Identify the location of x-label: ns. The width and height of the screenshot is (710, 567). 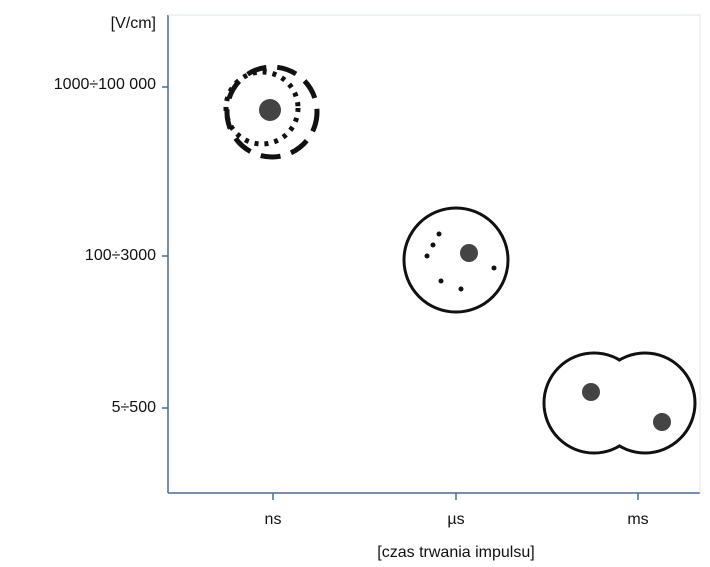
(273, 519).